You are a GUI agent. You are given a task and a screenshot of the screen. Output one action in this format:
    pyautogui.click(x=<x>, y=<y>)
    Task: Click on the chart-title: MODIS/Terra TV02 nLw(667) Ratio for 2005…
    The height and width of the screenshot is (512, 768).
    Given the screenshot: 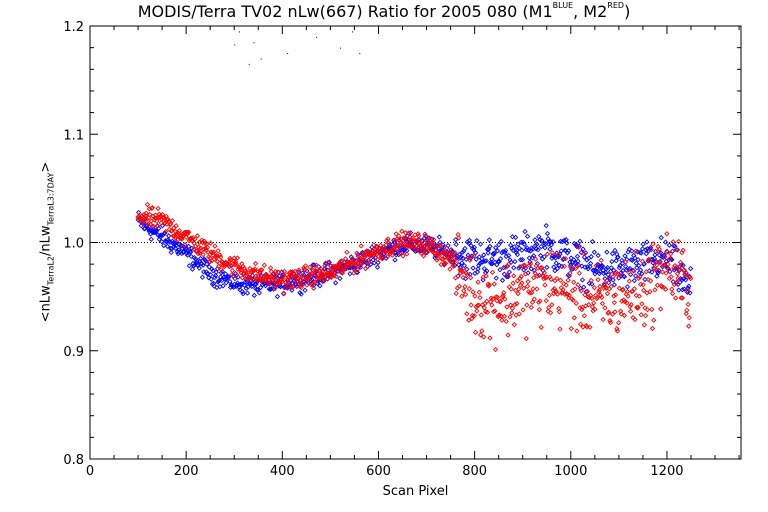 What is the action you would take?
    pyautogui.click(x=384, y=11)
    